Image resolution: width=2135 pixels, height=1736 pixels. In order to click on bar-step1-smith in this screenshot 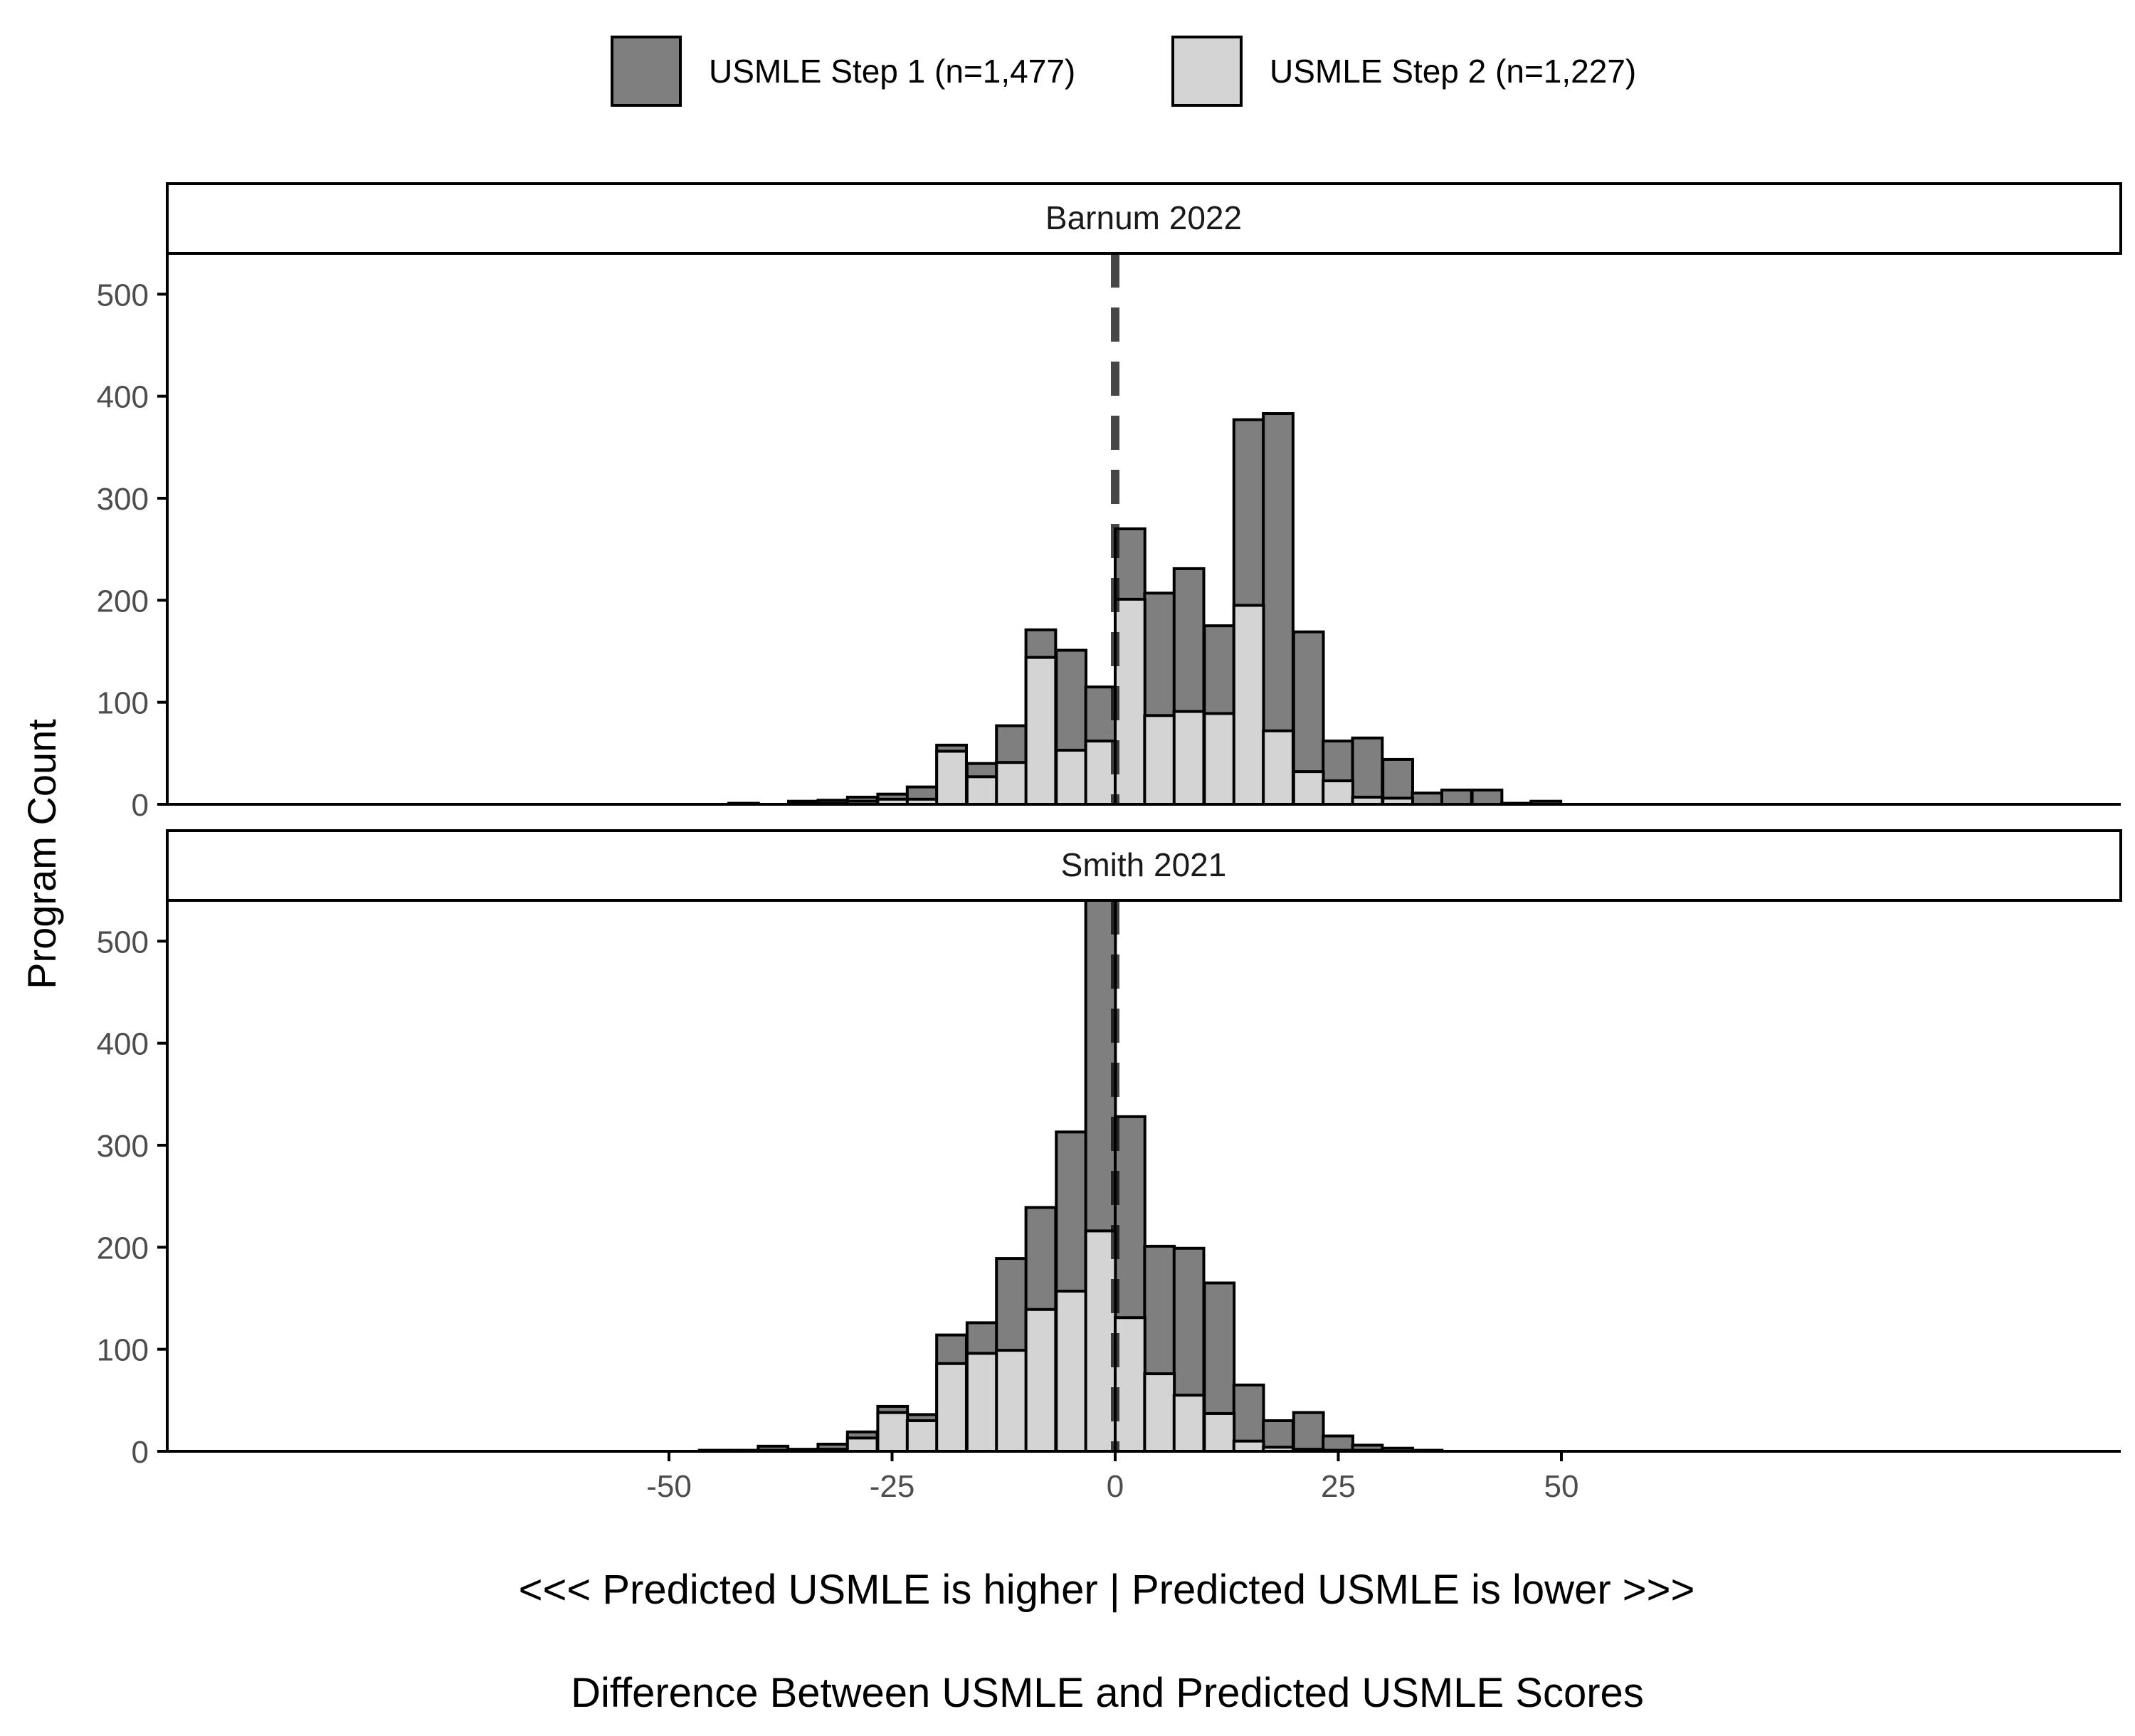, I will do `click(1308, 1432)`.